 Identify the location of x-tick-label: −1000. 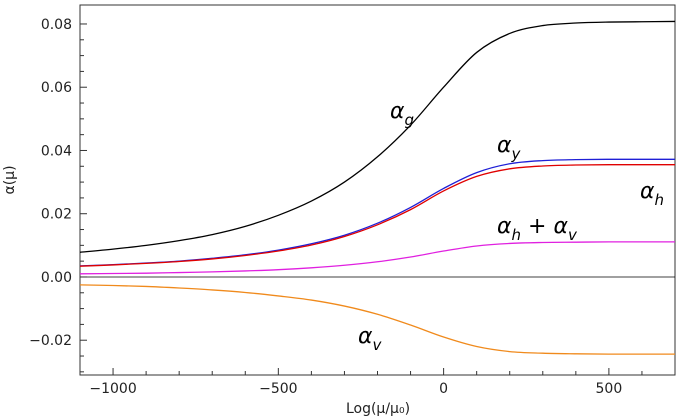
(112, 389).